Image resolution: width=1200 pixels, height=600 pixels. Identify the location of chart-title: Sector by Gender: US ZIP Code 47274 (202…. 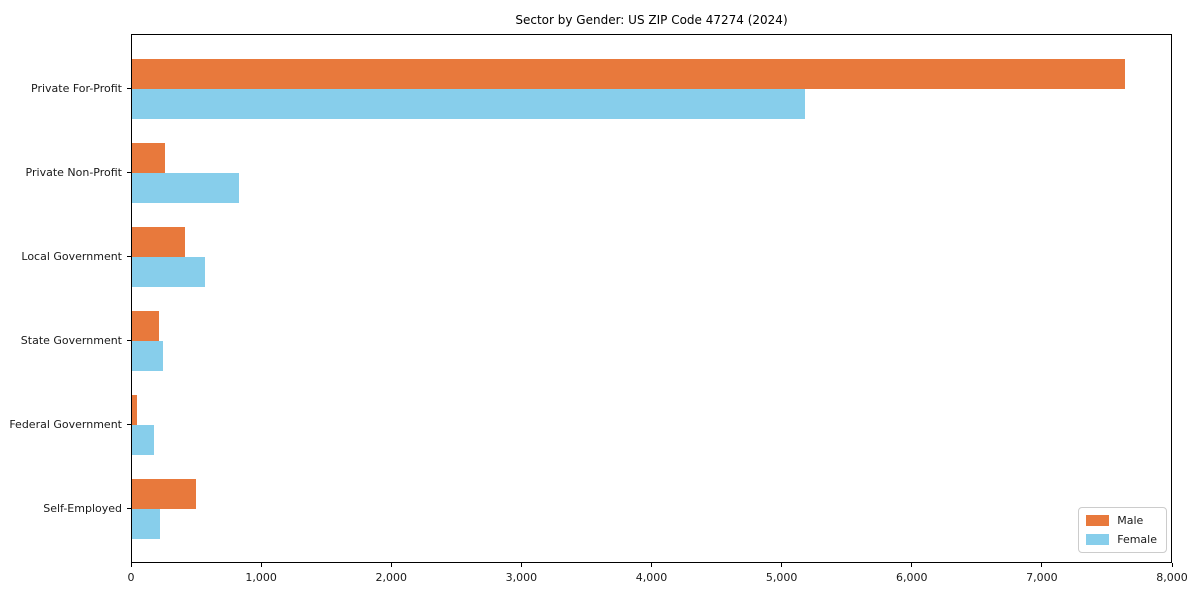
(651, 20).